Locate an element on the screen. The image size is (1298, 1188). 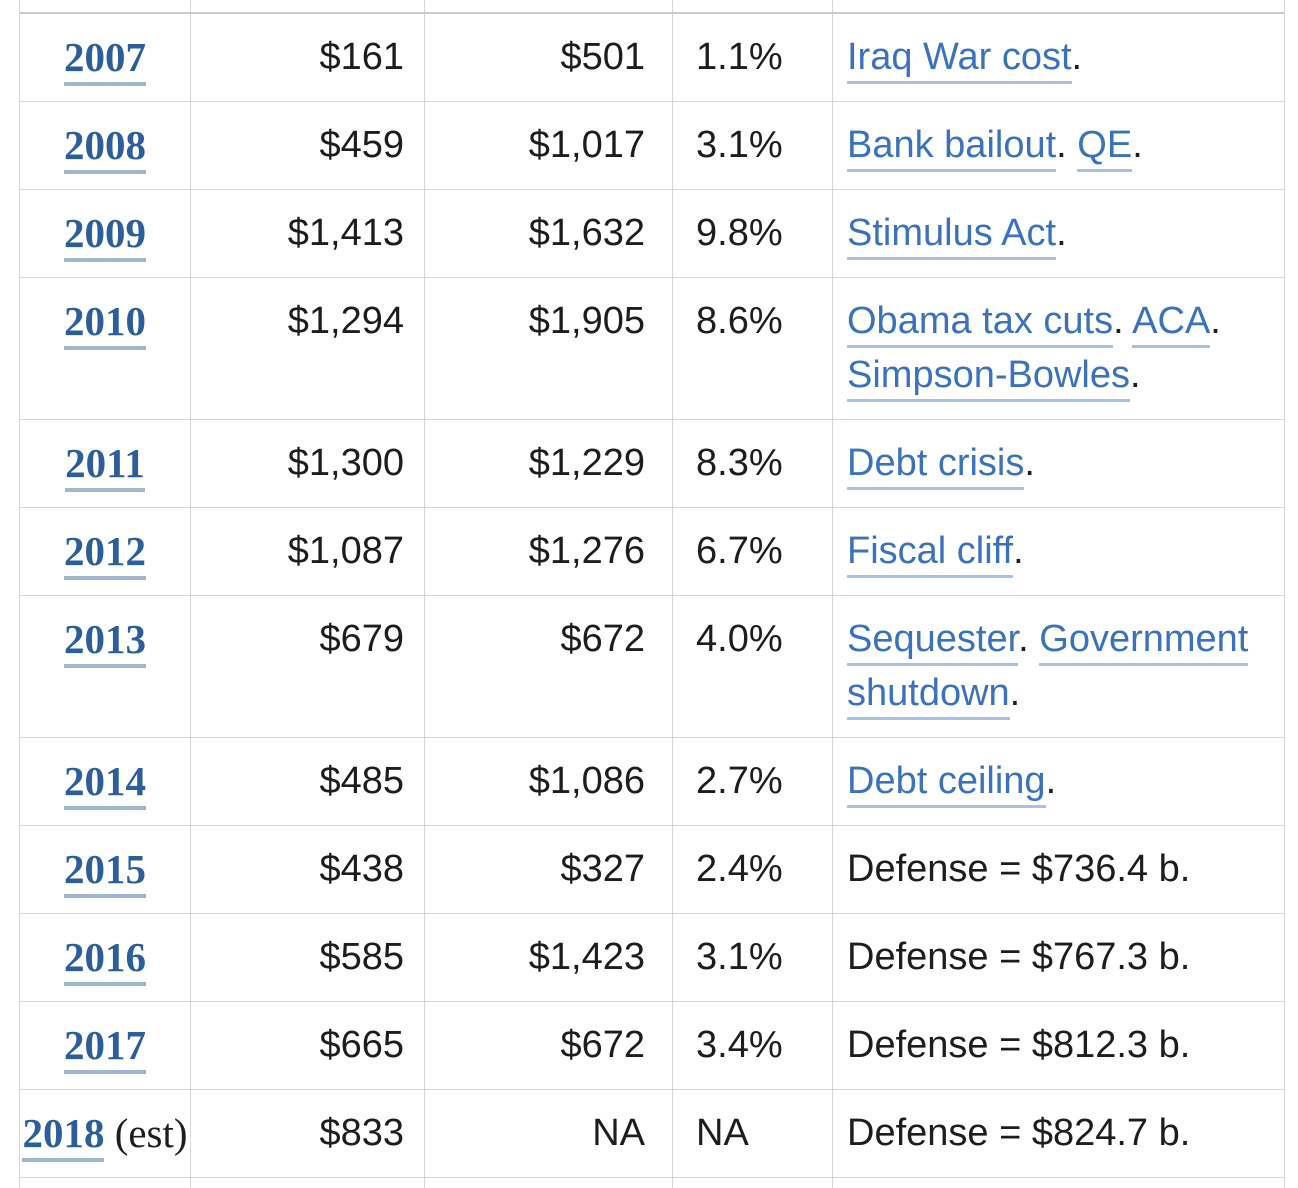
deficit-cell: $438 is located at coordinates (307, 869).